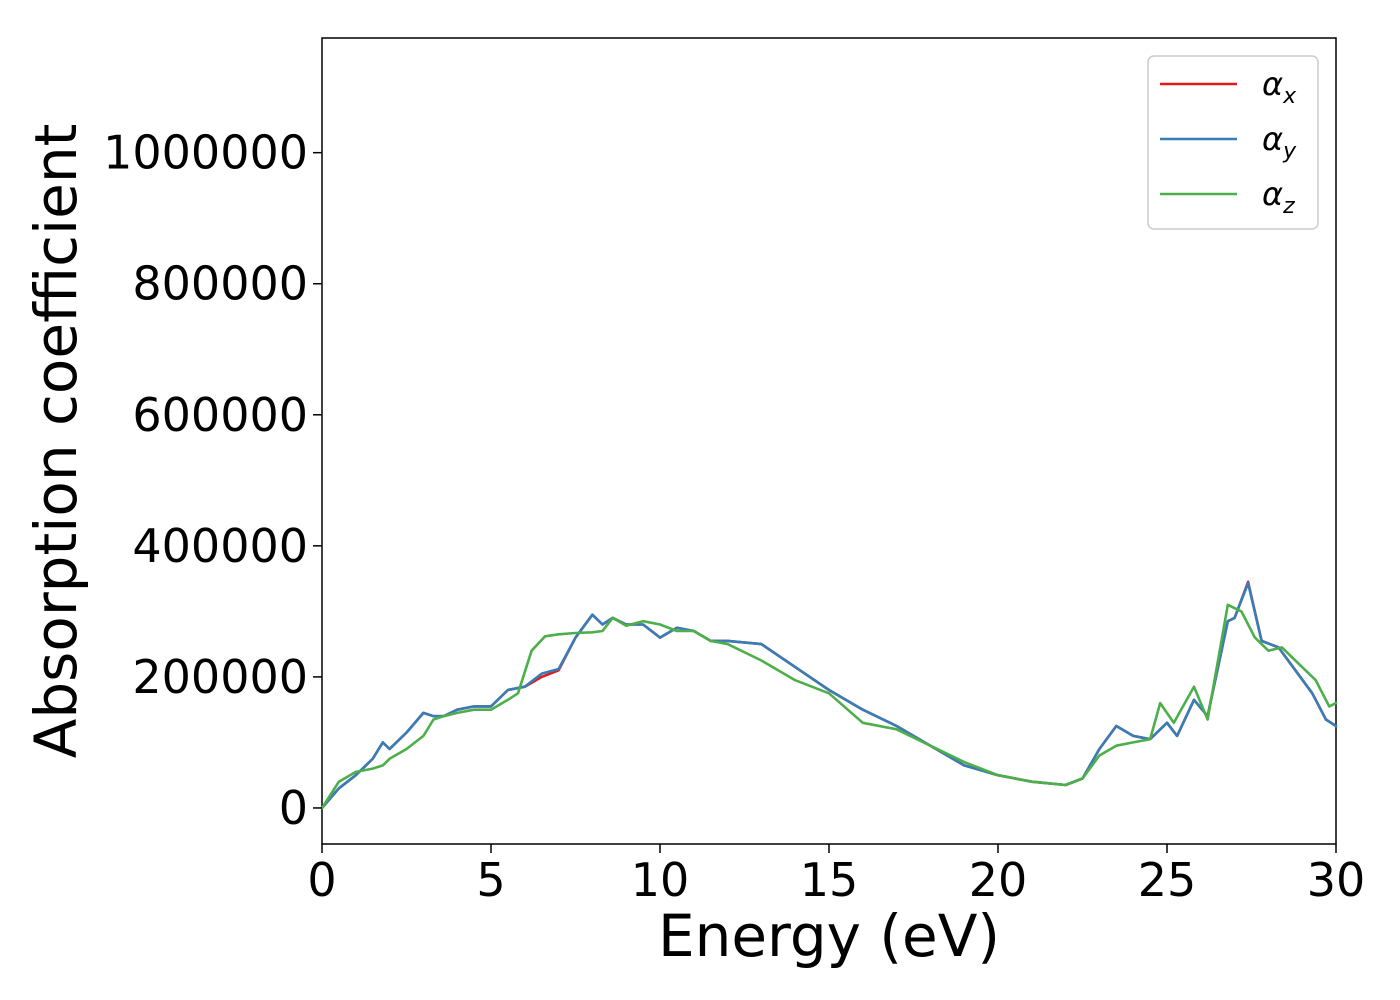 This screenshot has width=1400, height=1000. I want to click on legend-label-x: αx, so click(1279, 87).